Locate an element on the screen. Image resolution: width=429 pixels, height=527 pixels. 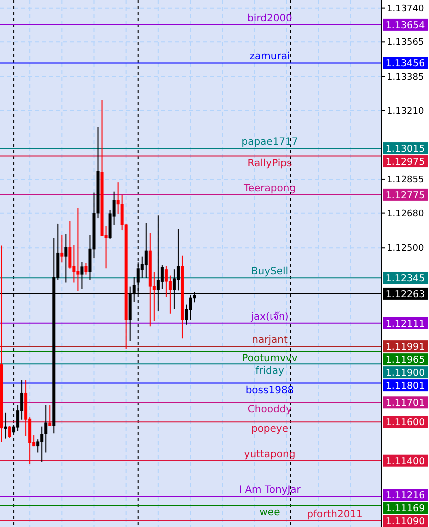
text: 1.12975 is located at coordinates (406, 162).